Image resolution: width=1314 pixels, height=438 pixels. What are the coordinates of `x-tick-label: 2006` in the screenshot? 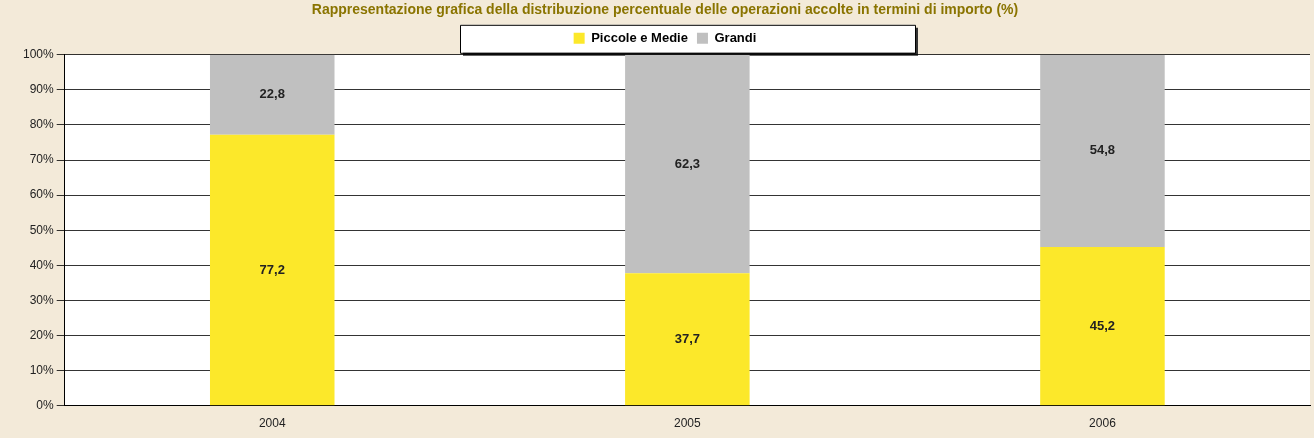 It's located at (1103, 423).